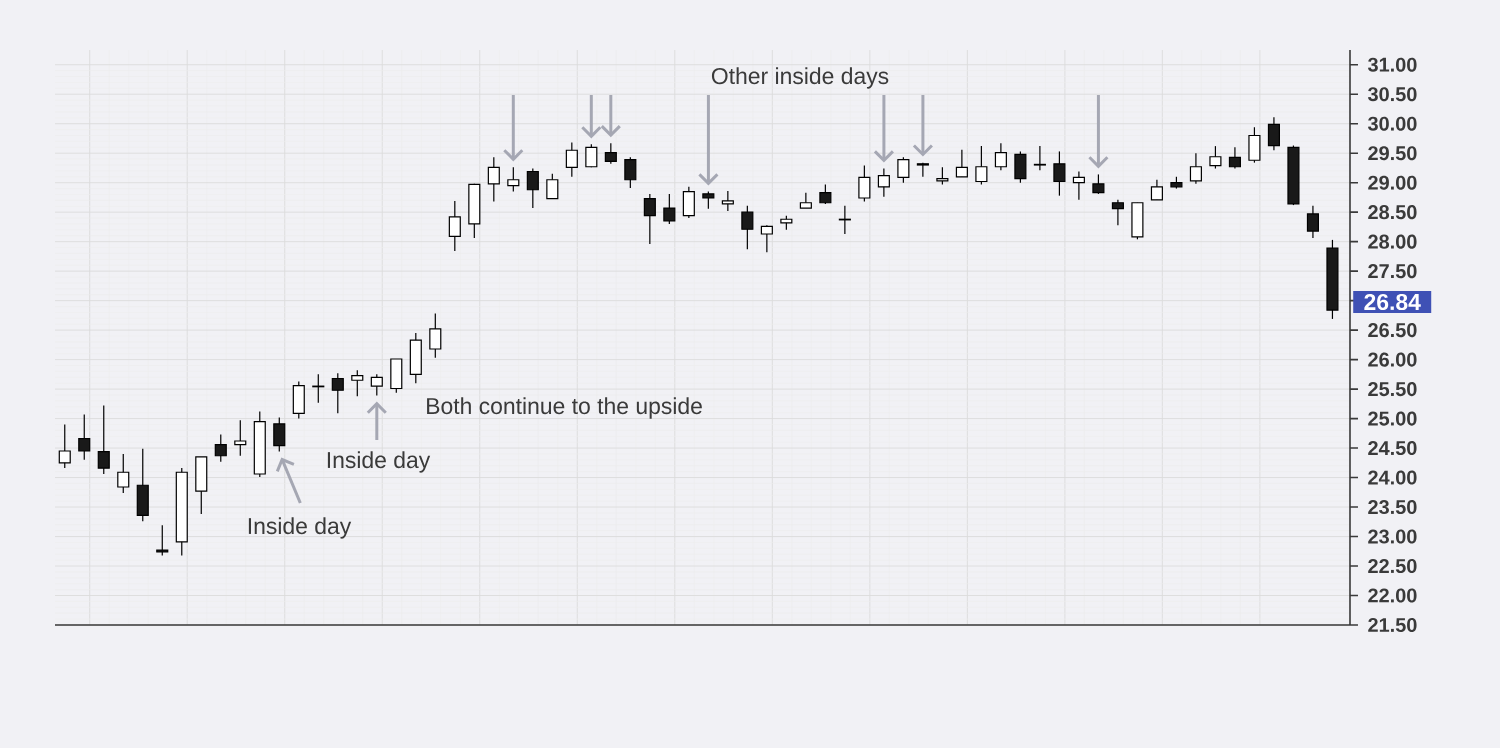 Image resolution: width=1500 pixels, height=748 pixels. I want to click on y-tick-label: 26.50, so click(1392, 330).